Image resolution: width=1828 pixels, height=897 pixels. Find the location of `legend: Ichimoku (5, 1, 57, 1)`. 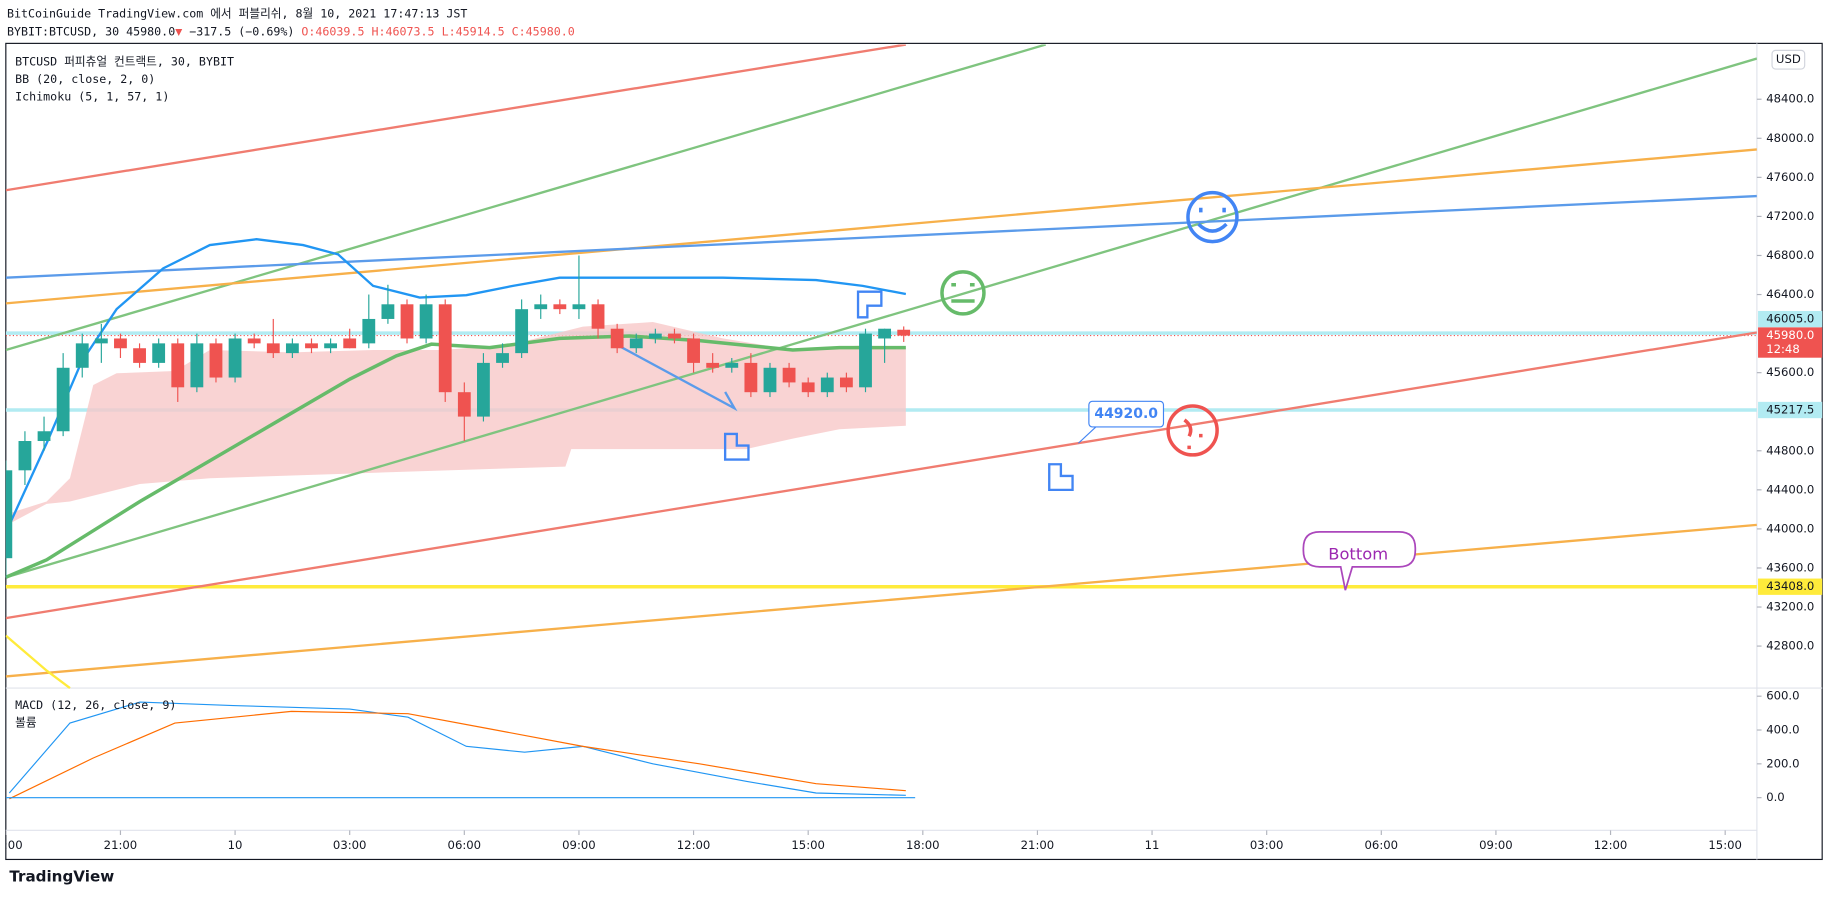

legend: Ichimoku (5, 1, 57, 1) is located at coordinates (92, 97).